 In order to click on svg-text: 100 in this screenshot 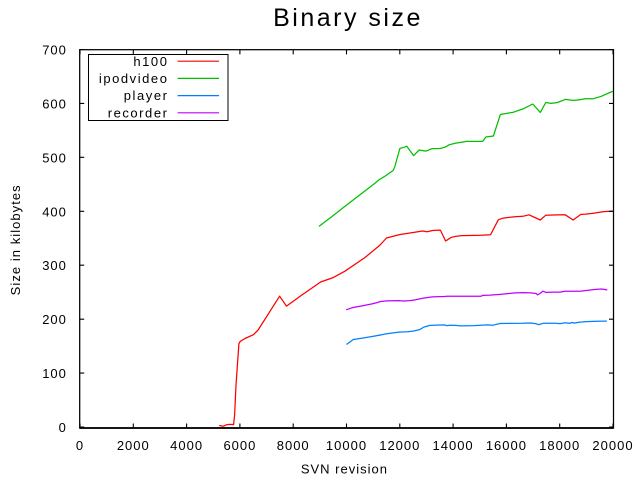, I will do `click(54, 373)`.